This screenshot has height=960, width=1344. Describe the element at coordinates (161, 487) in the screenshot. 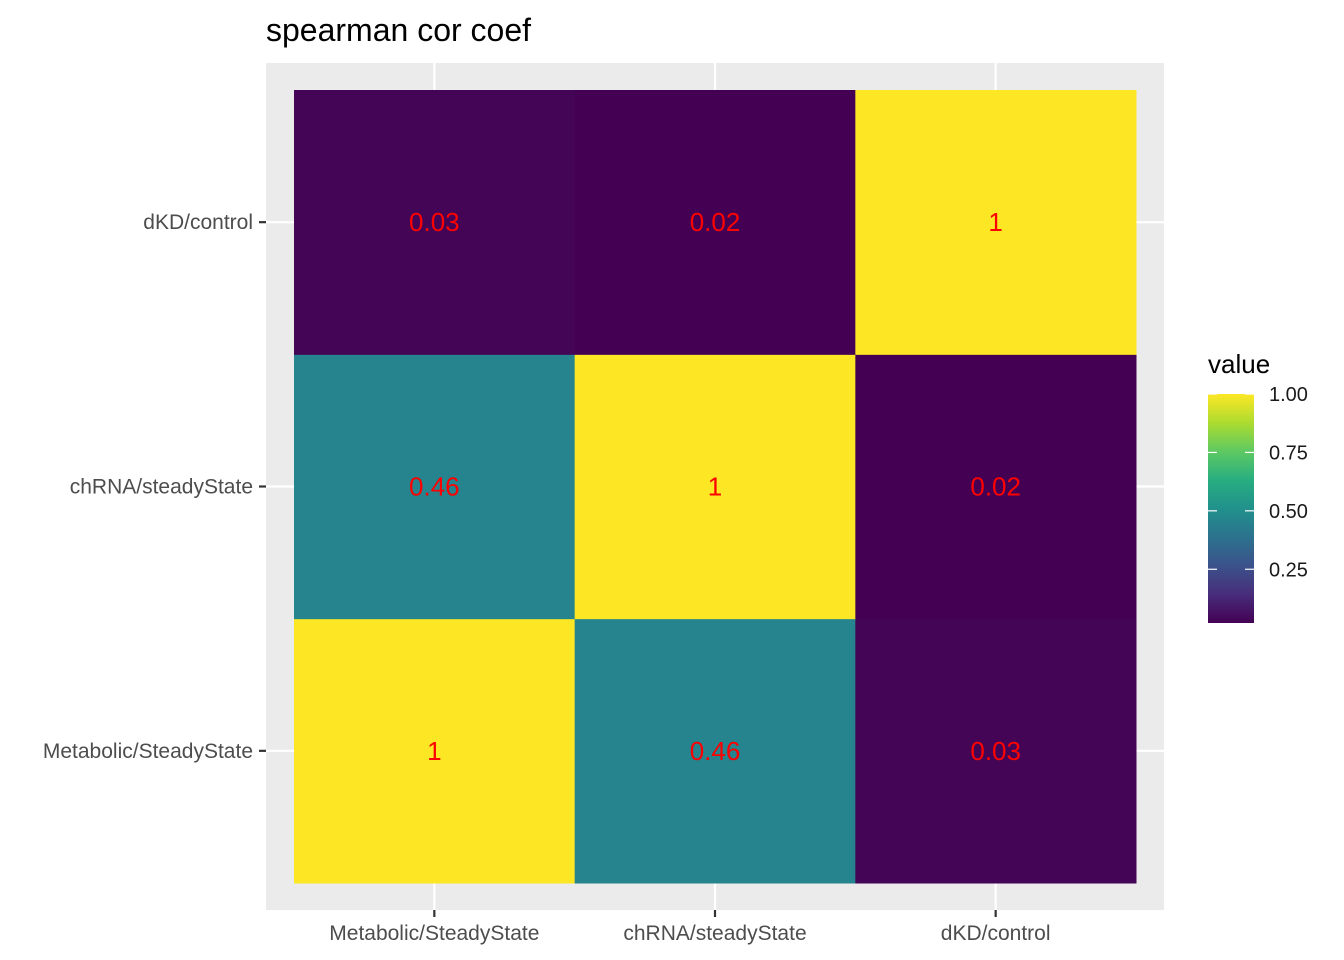

I see `y-tick-label: chRNA/steadyState` at that location.